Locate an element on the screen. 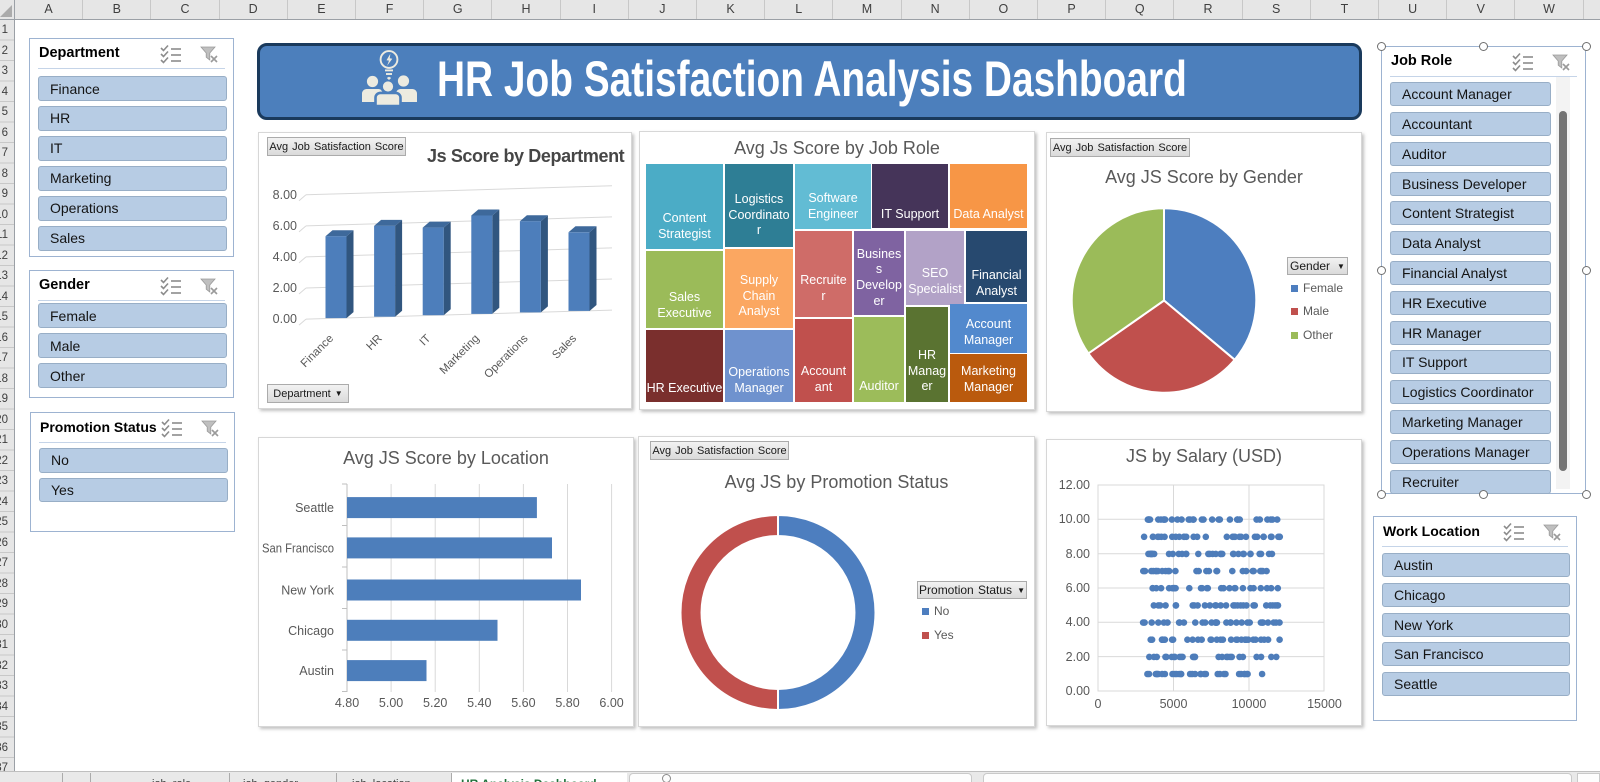 This screenshot has width=1600, height=782. svg-text: 5.20 is located at coordinates (435, 703).